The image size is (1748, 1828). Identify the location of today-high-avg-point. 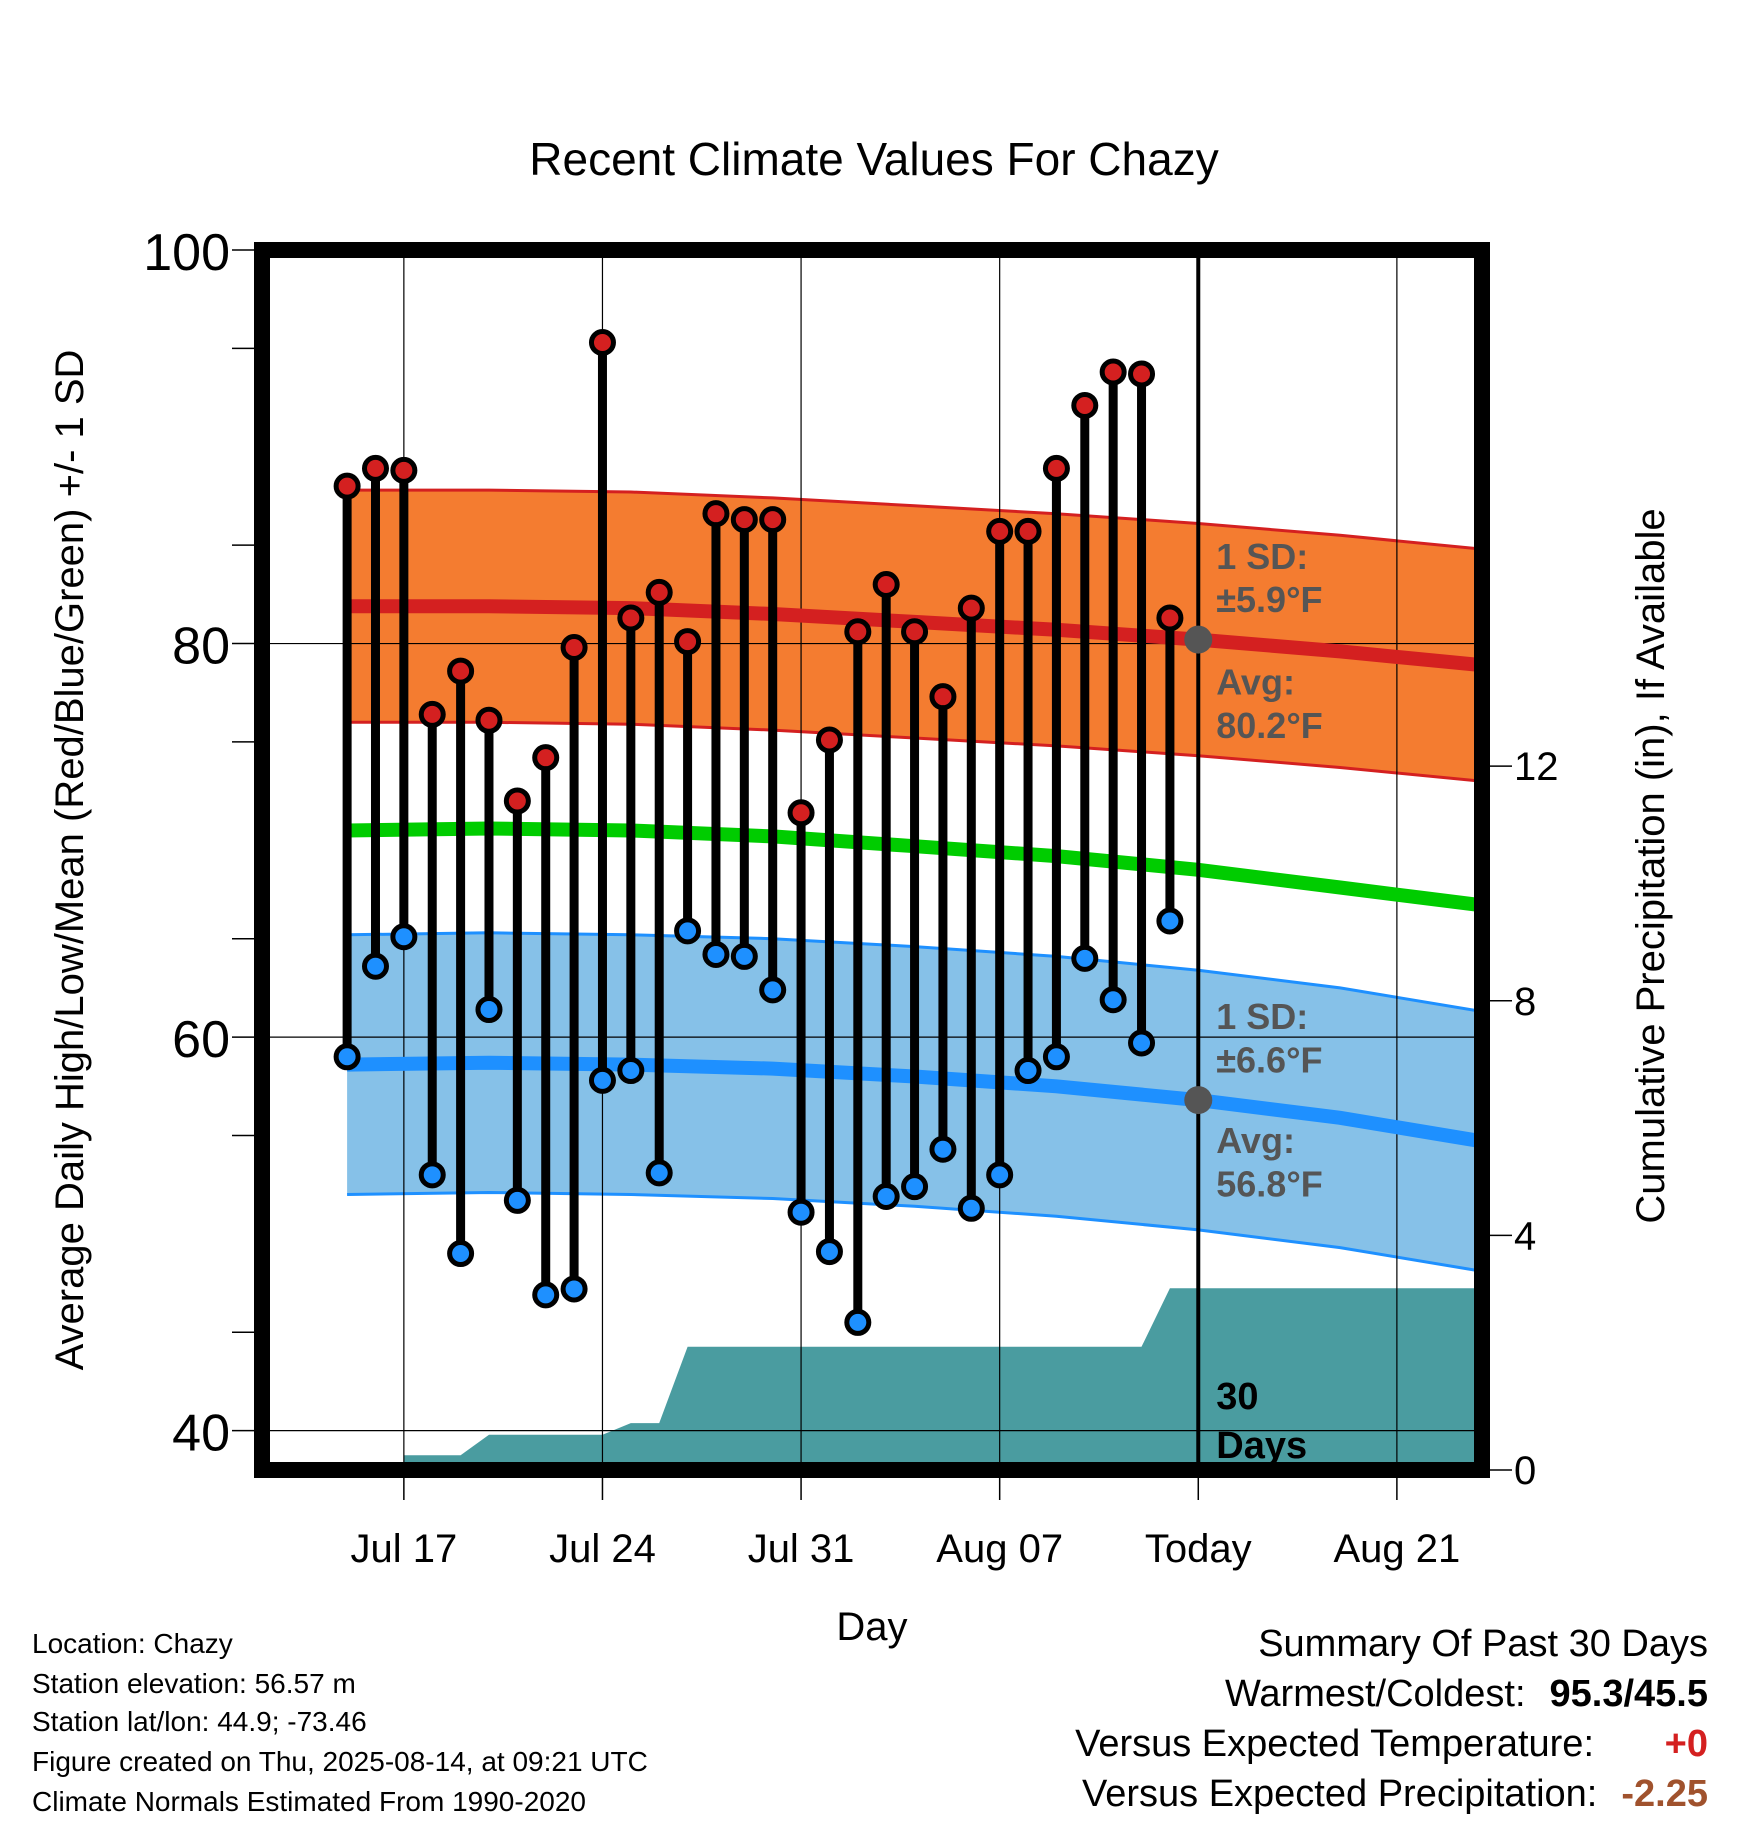
(1198, 639).